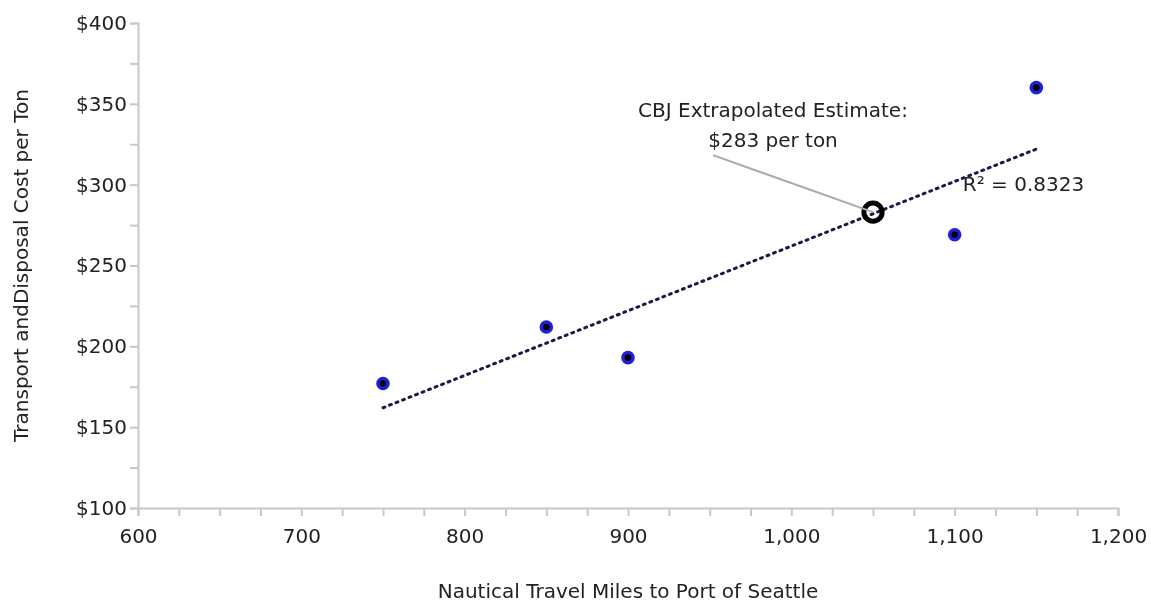 Image resolution: width=1151 pixels, height=603 pixels. I want to click on x-tick-label: 700, so click(301, 536).